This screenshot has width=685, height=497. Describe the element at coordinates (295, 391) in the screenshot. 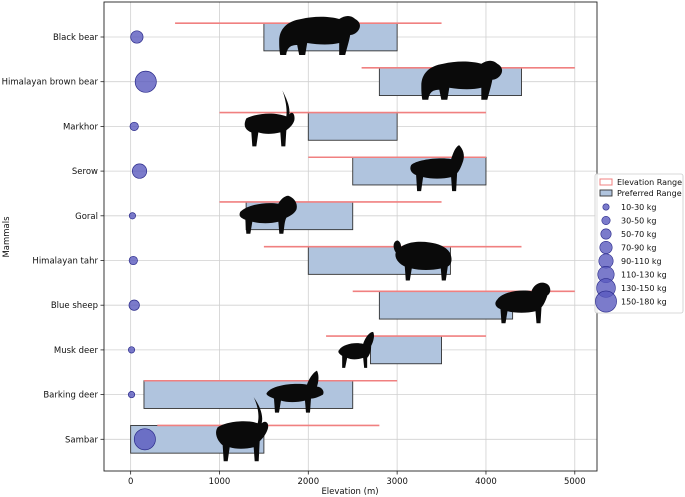

I see `barkingdeer-silhouette` at that location.